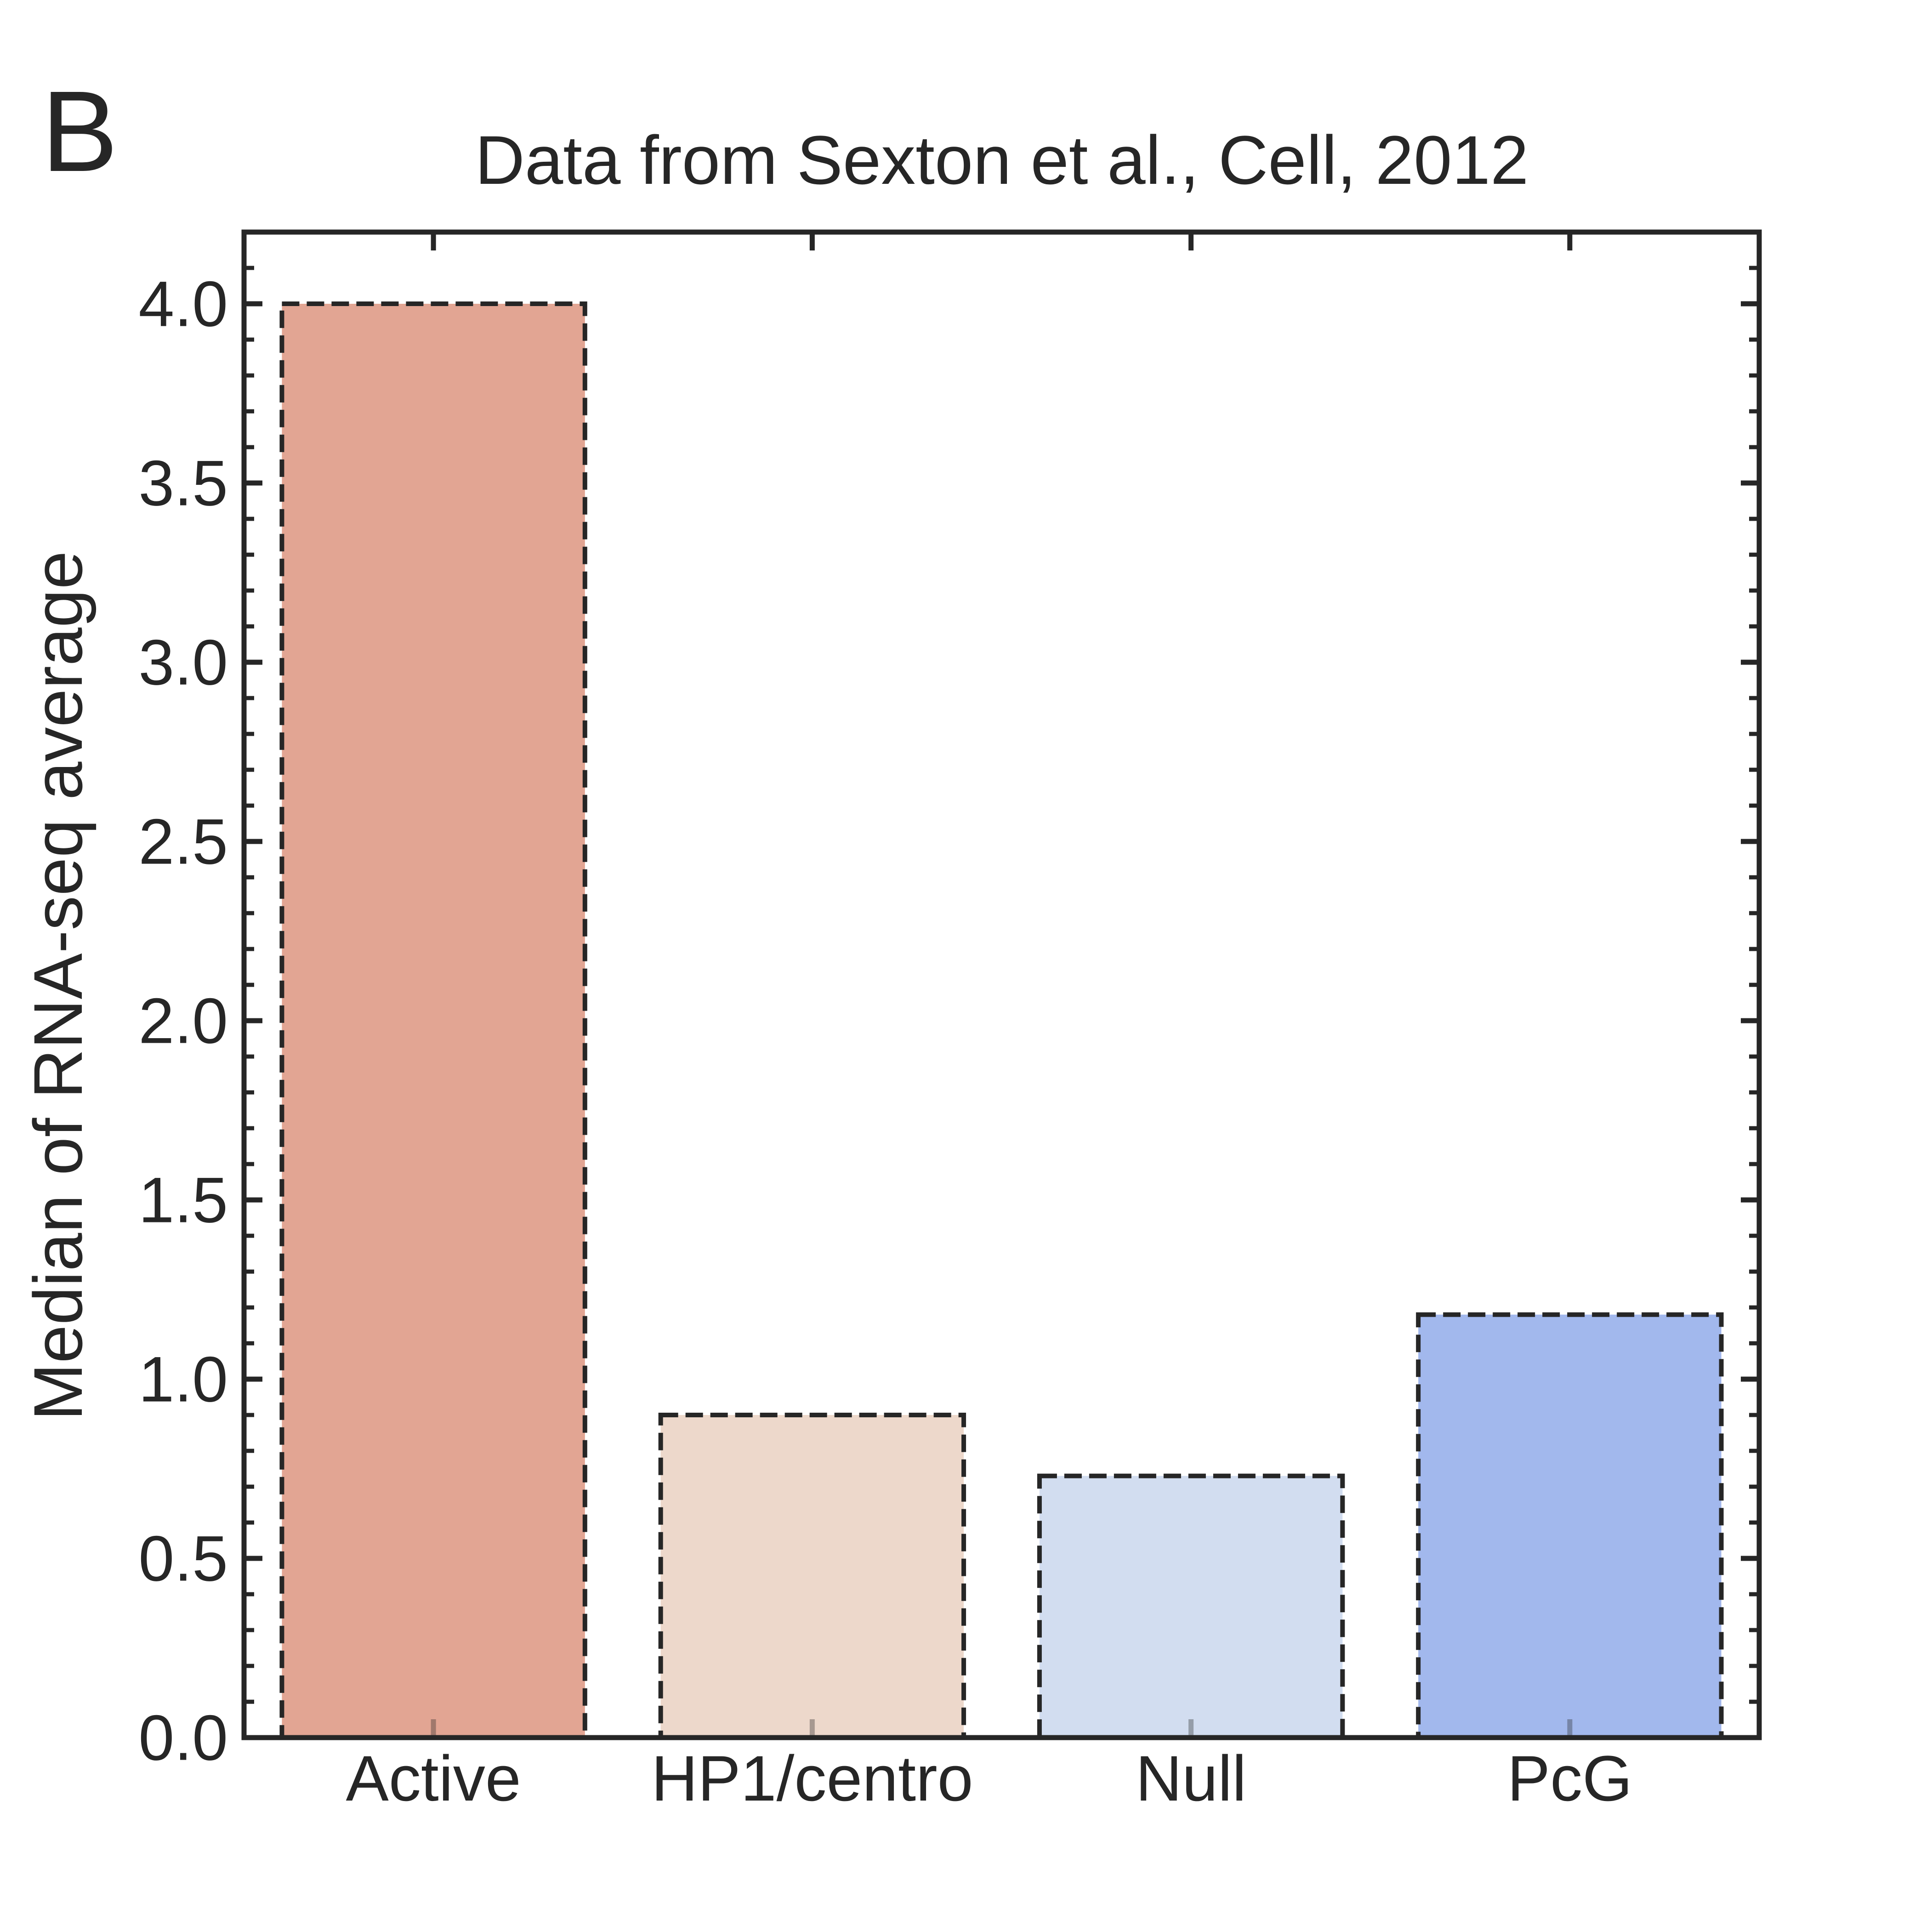 The width and height of the screenshot is (1932, 1932). Describe the element at coordinates (79, 131) in the screenshot. I see `panel-label: B` at that location.